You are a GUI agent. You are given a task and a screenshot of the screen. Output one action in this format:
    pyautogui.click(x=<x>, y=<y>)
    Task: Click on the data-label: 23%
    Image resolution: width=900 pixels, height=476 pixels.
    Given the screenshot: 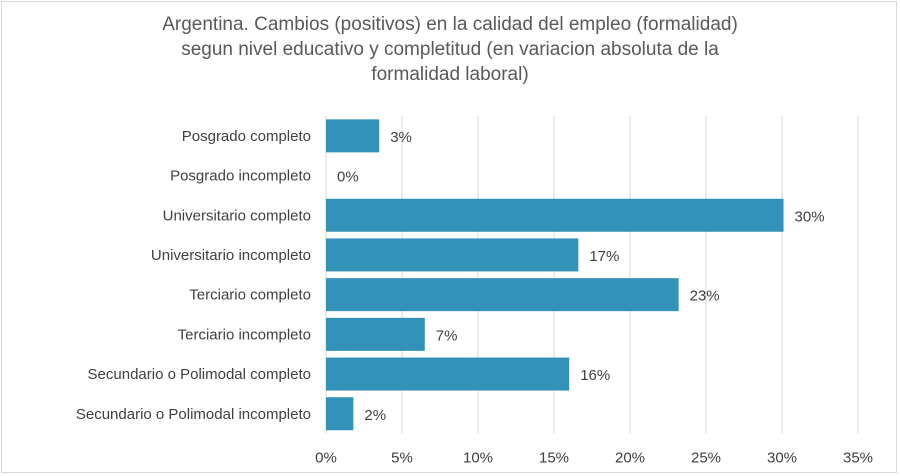 What is the action you would take?
    pyautogui.click(x=705, y=296)
    